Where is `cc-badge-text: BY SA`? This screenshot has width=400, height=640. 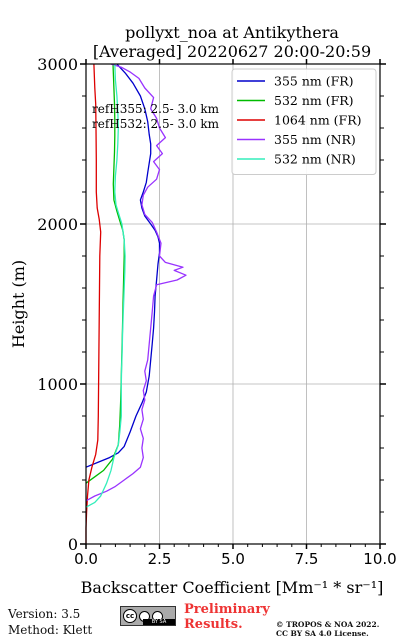 cc-badge-text: BY SA is located at coordinates (159, 622).